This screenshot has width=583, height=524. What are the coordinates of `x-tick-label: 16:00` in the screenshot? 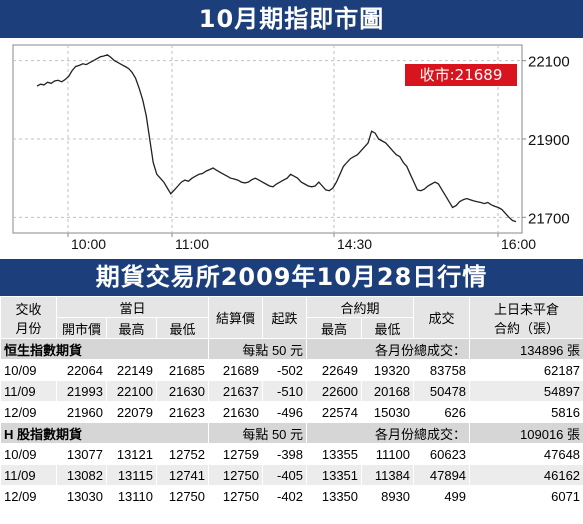 It's located at (518, 244).